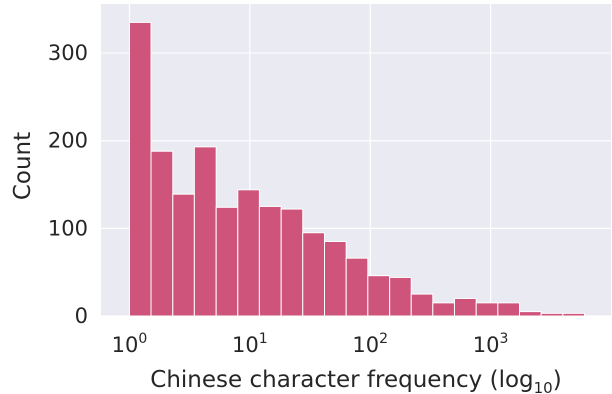 The height and width of the screenshot is (394, 612). What do you see at coordinates (68, 184) in the screenshot?
I see `y-axis-ticks: 0 100 200 300` at bounding box center [68, 184].